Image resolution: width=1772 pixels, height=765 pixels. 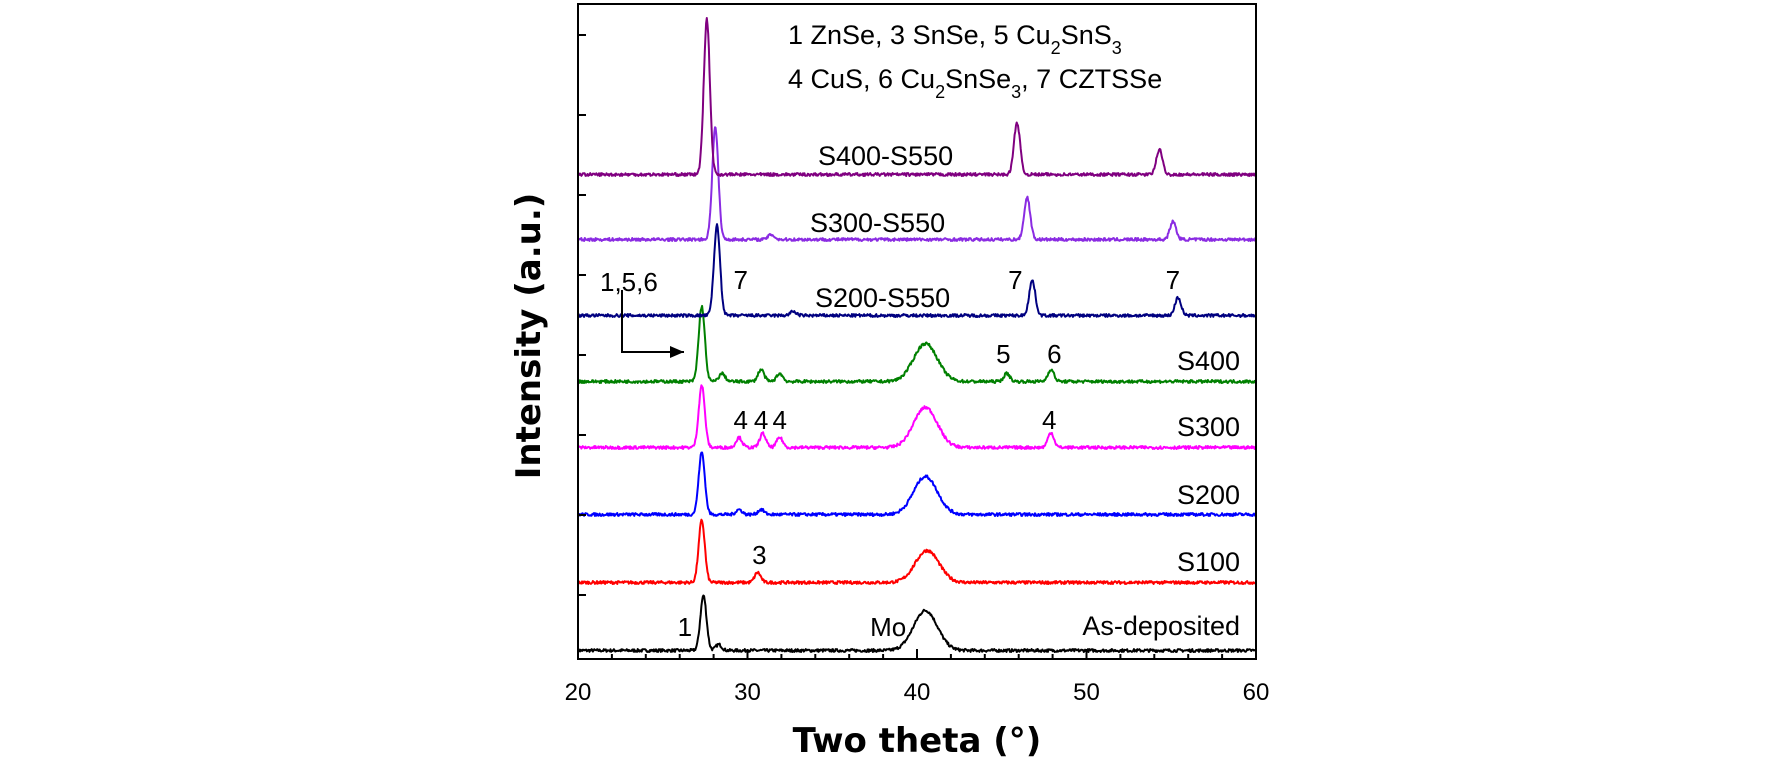 I want to click on x-axis-title: Two theta (°), so click(x=917, y=741).